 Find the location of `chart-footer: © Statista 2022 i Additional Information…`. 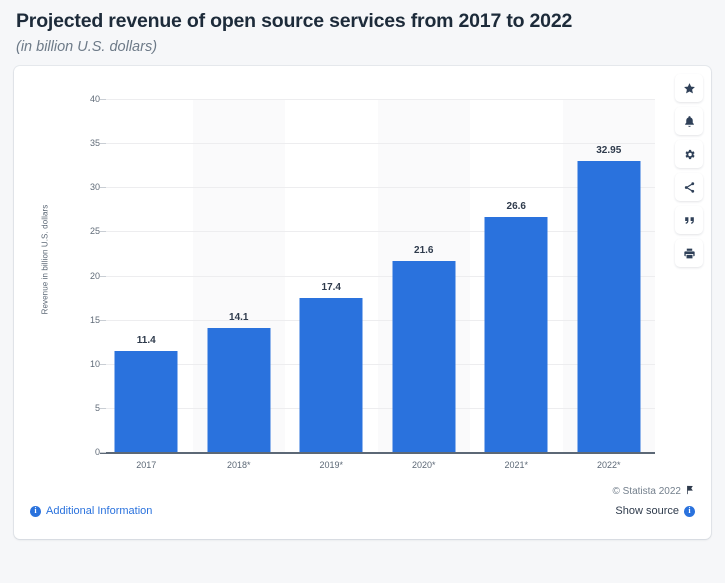

chart-footer: © Statista 2022 i Additional Information… is located at coordinates (362, 508).